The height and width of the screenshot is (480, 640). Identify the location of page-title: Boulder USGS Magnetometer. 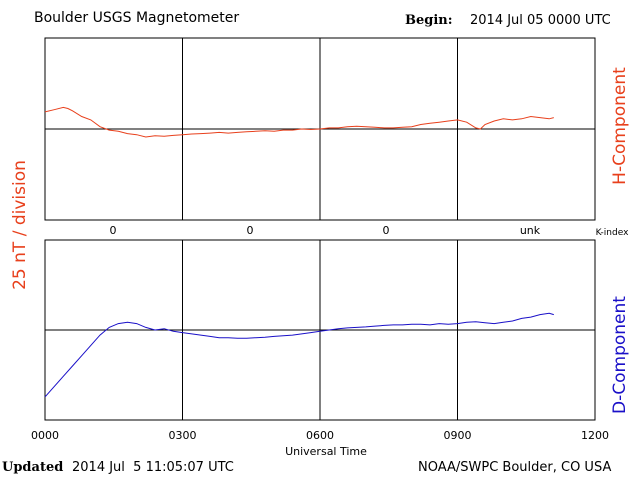
(137, 18).